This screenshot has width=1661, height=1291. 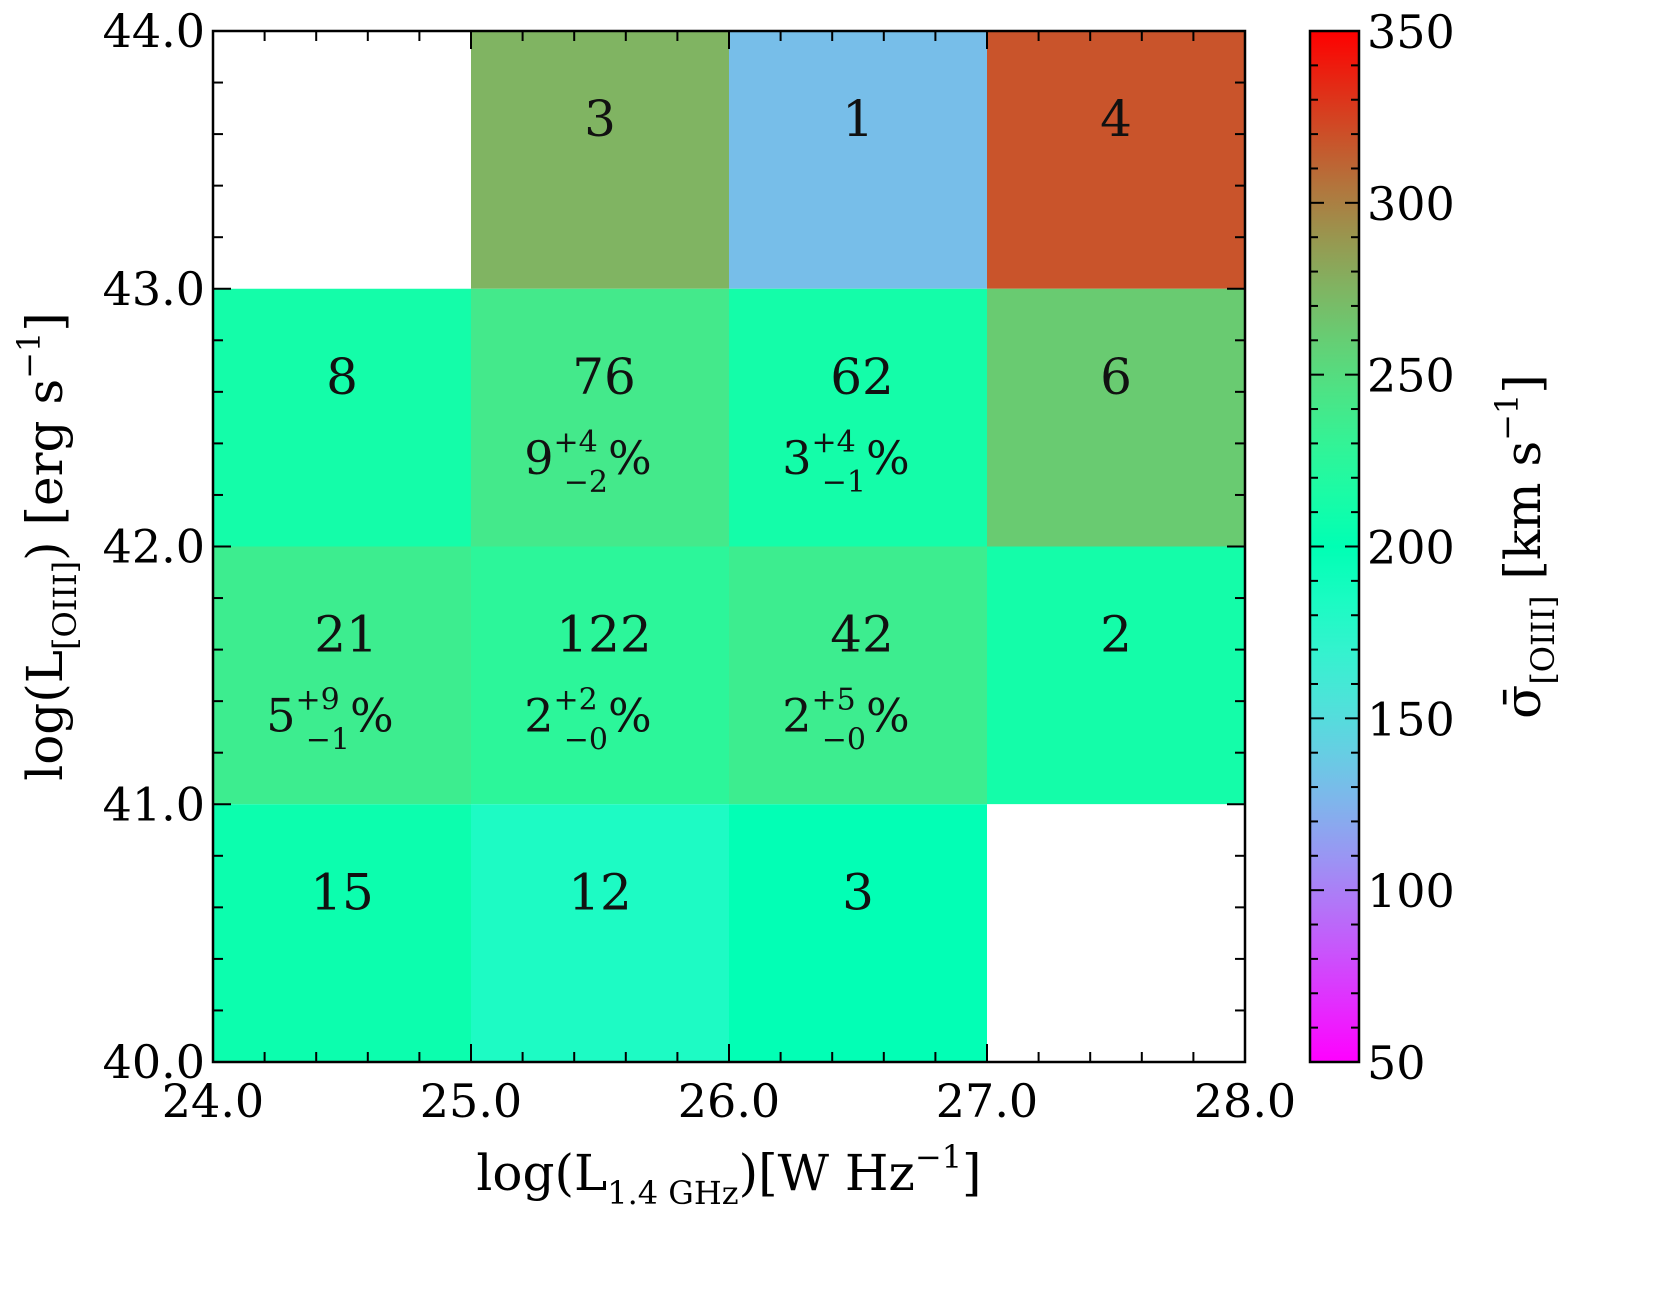 What do you see at coordinates (154, 31) in the screenshot?
I see `y-tick-label: 44.0` at bounding box center [154, 31].